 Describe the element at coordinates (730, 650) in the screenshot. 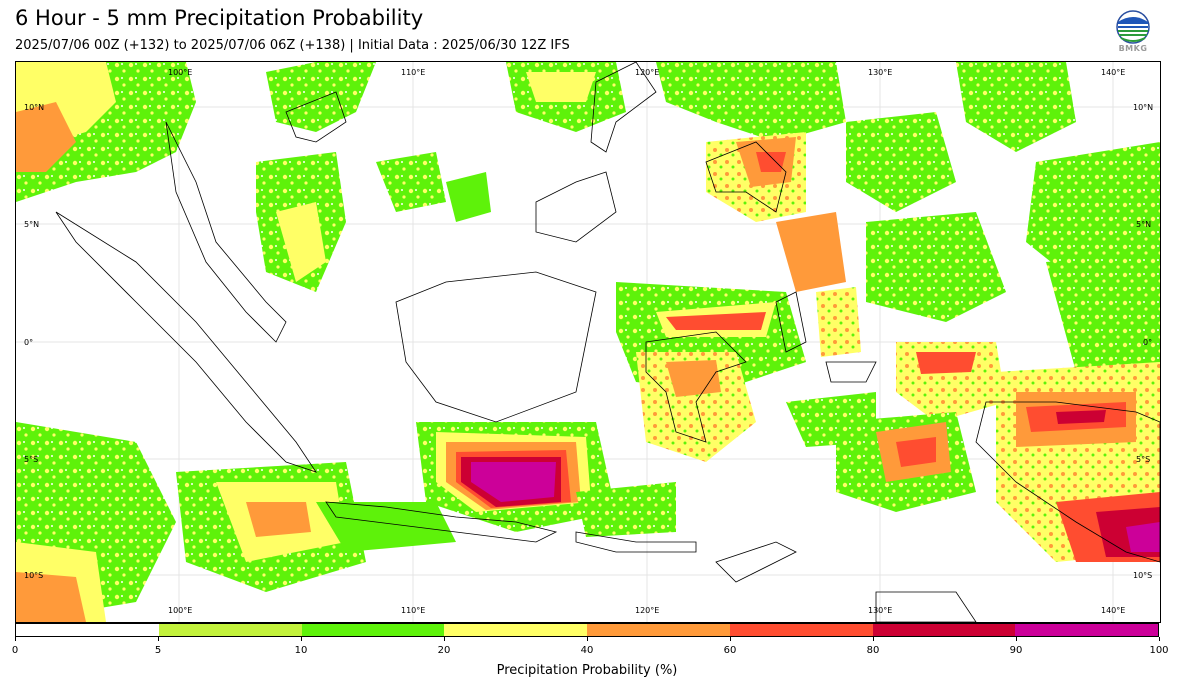

I see `colorbar-tick-label: 60` at that location.